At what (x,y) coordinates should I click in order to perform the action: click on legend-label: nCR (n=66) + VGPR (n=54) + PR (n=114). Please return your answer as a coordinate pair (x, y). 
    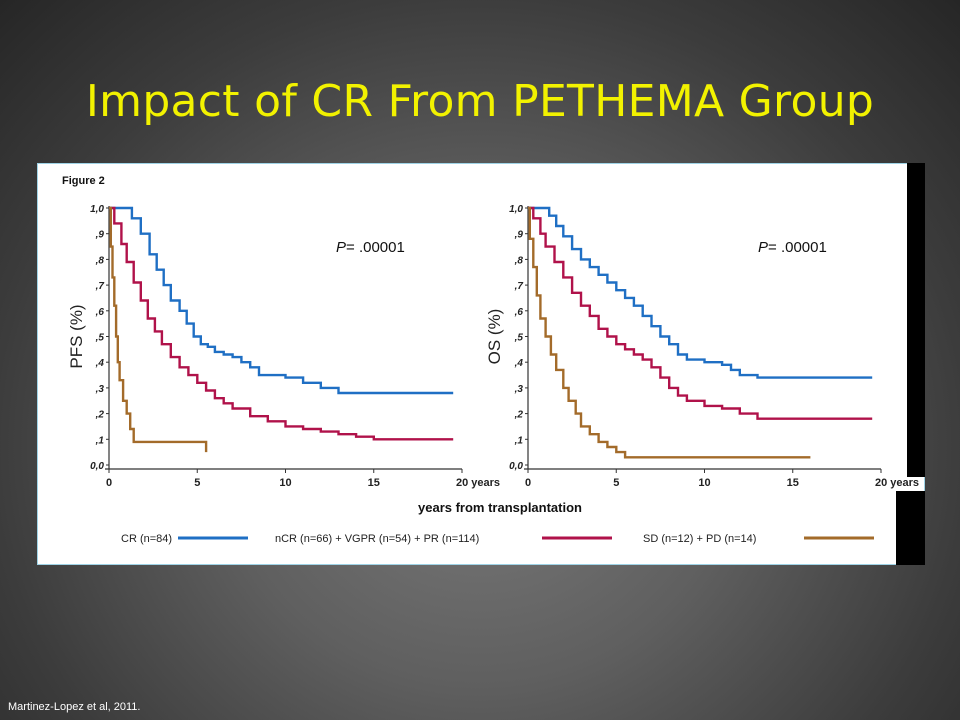
    Looking at the image, I should click on (377, 539).